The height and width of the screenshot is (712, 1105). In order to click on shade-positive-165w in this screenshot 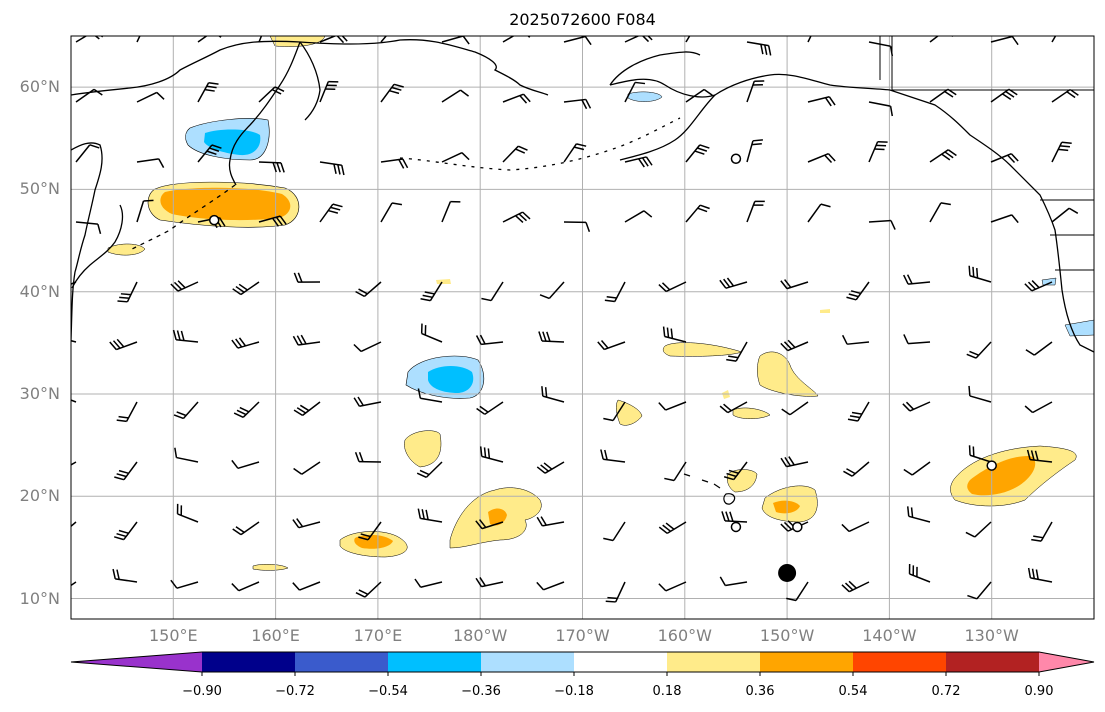, I will do `click(629, 412)`.